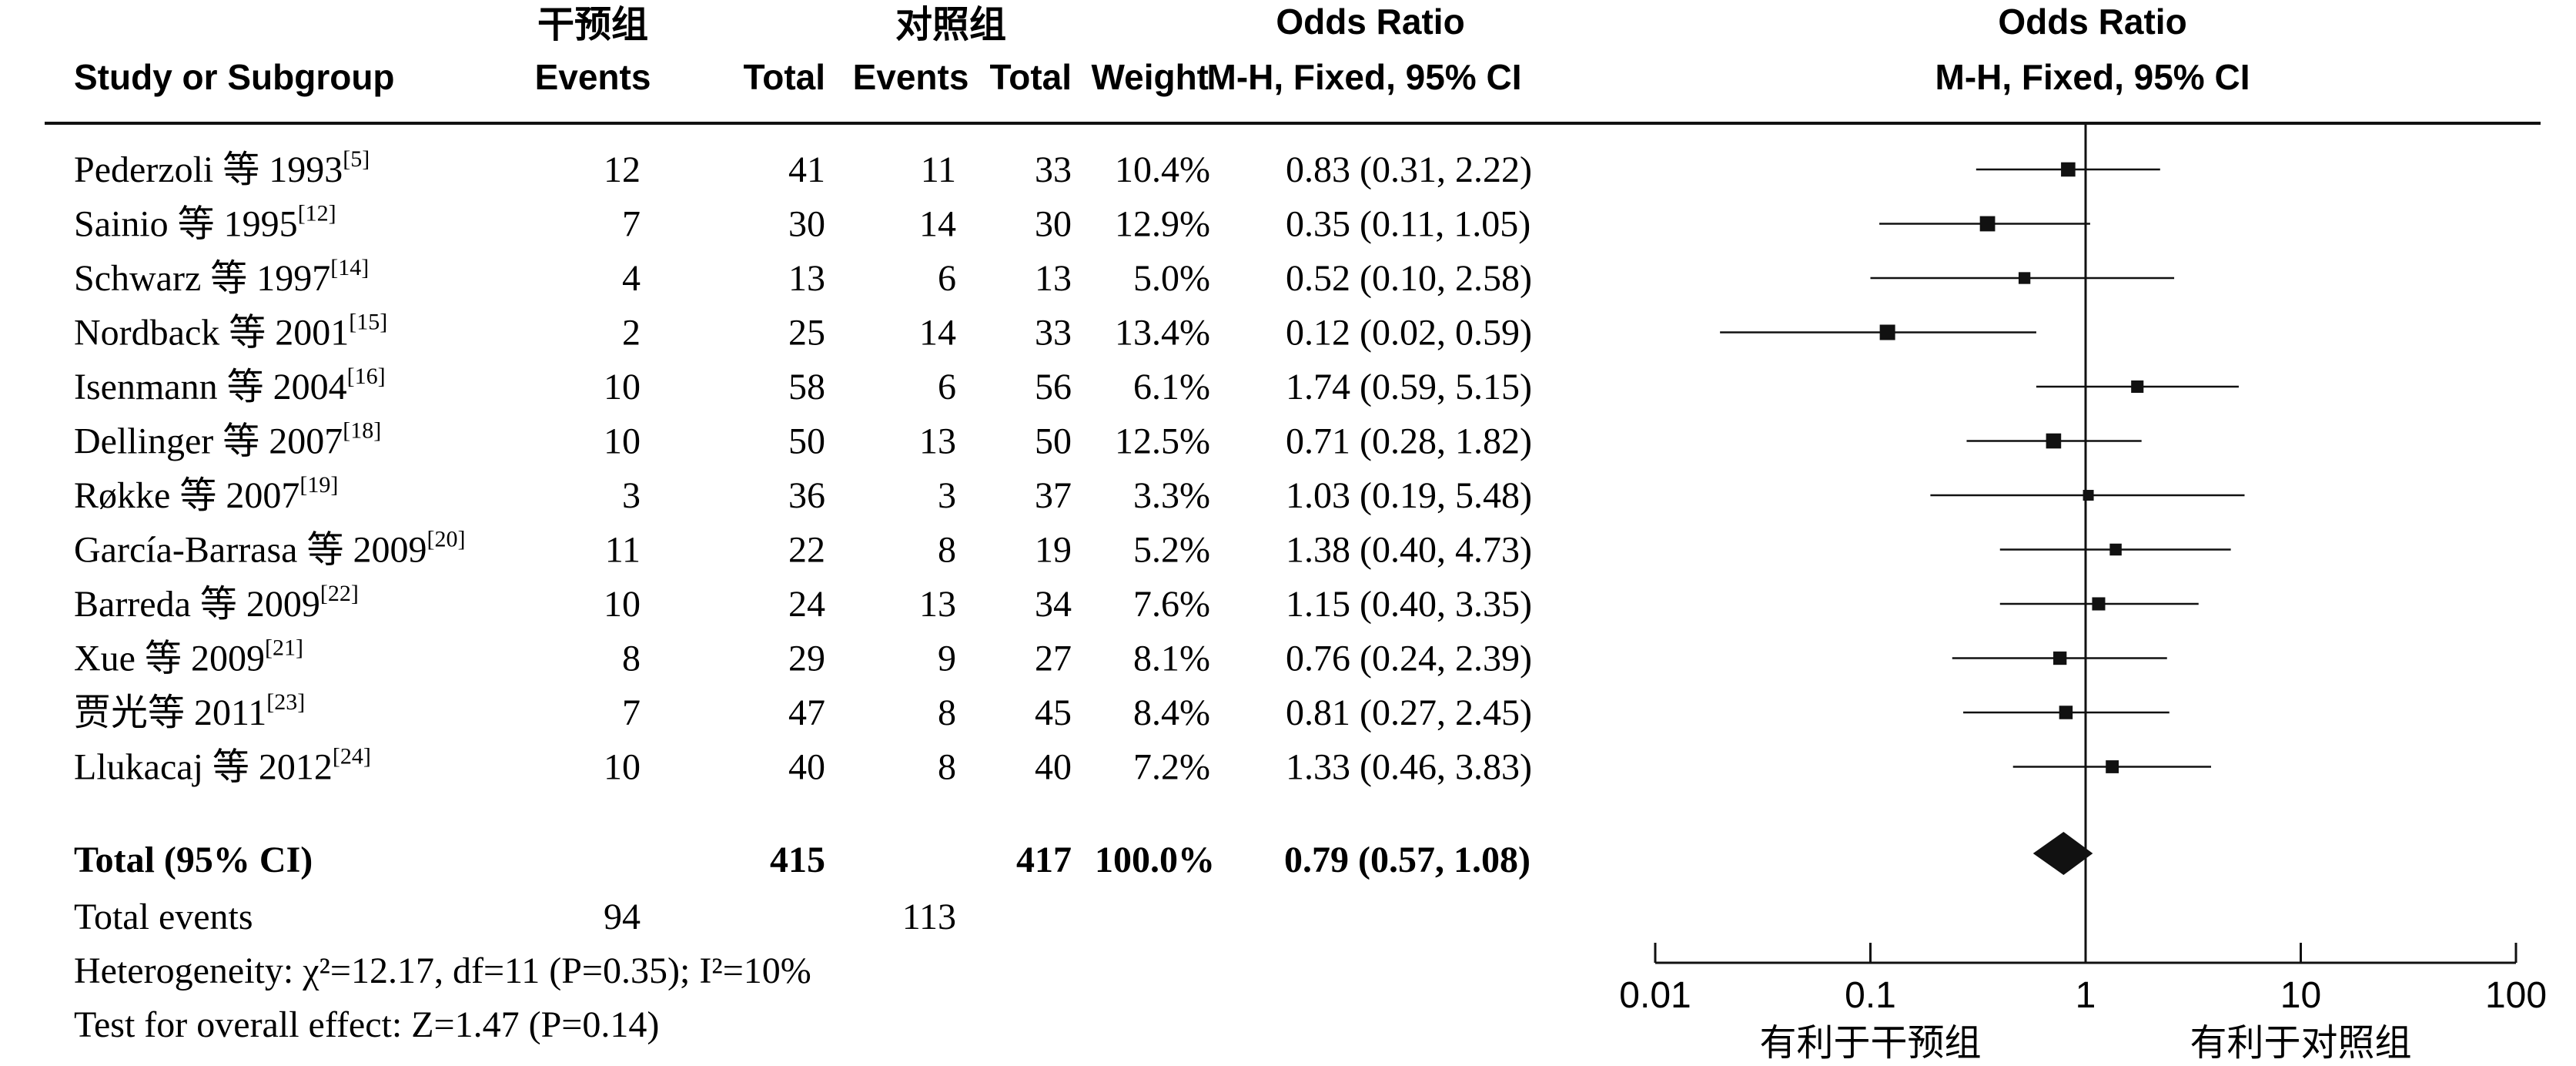 The image size is (2576, 1066). Describe the element at coordinates (366, 1024) in the screenshot. I see `overall-effect-text: Test for overall effect: Z=1.47 (P=0.14)` at that location.